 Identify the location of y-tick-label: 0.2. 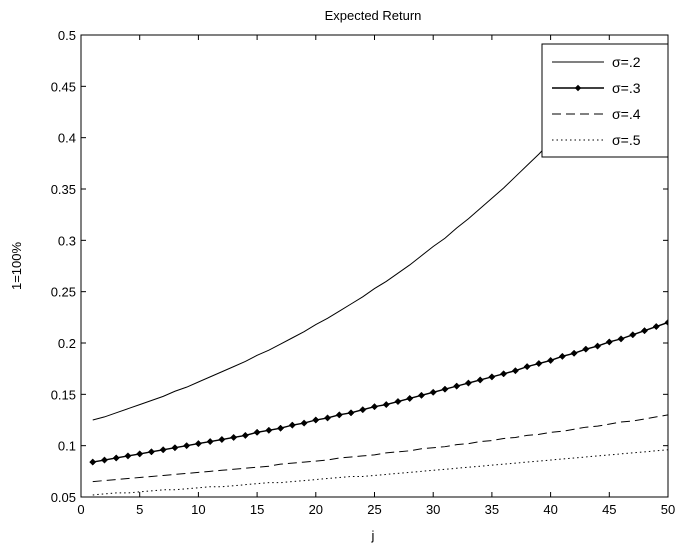
(67, 343).